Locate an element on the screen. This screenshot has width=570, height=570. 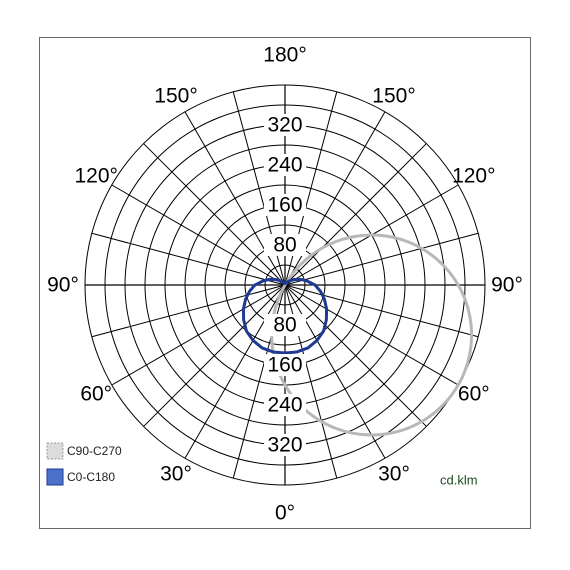
legend-label-c90-c270: C90-C270 is located at coordinates (94, 451).